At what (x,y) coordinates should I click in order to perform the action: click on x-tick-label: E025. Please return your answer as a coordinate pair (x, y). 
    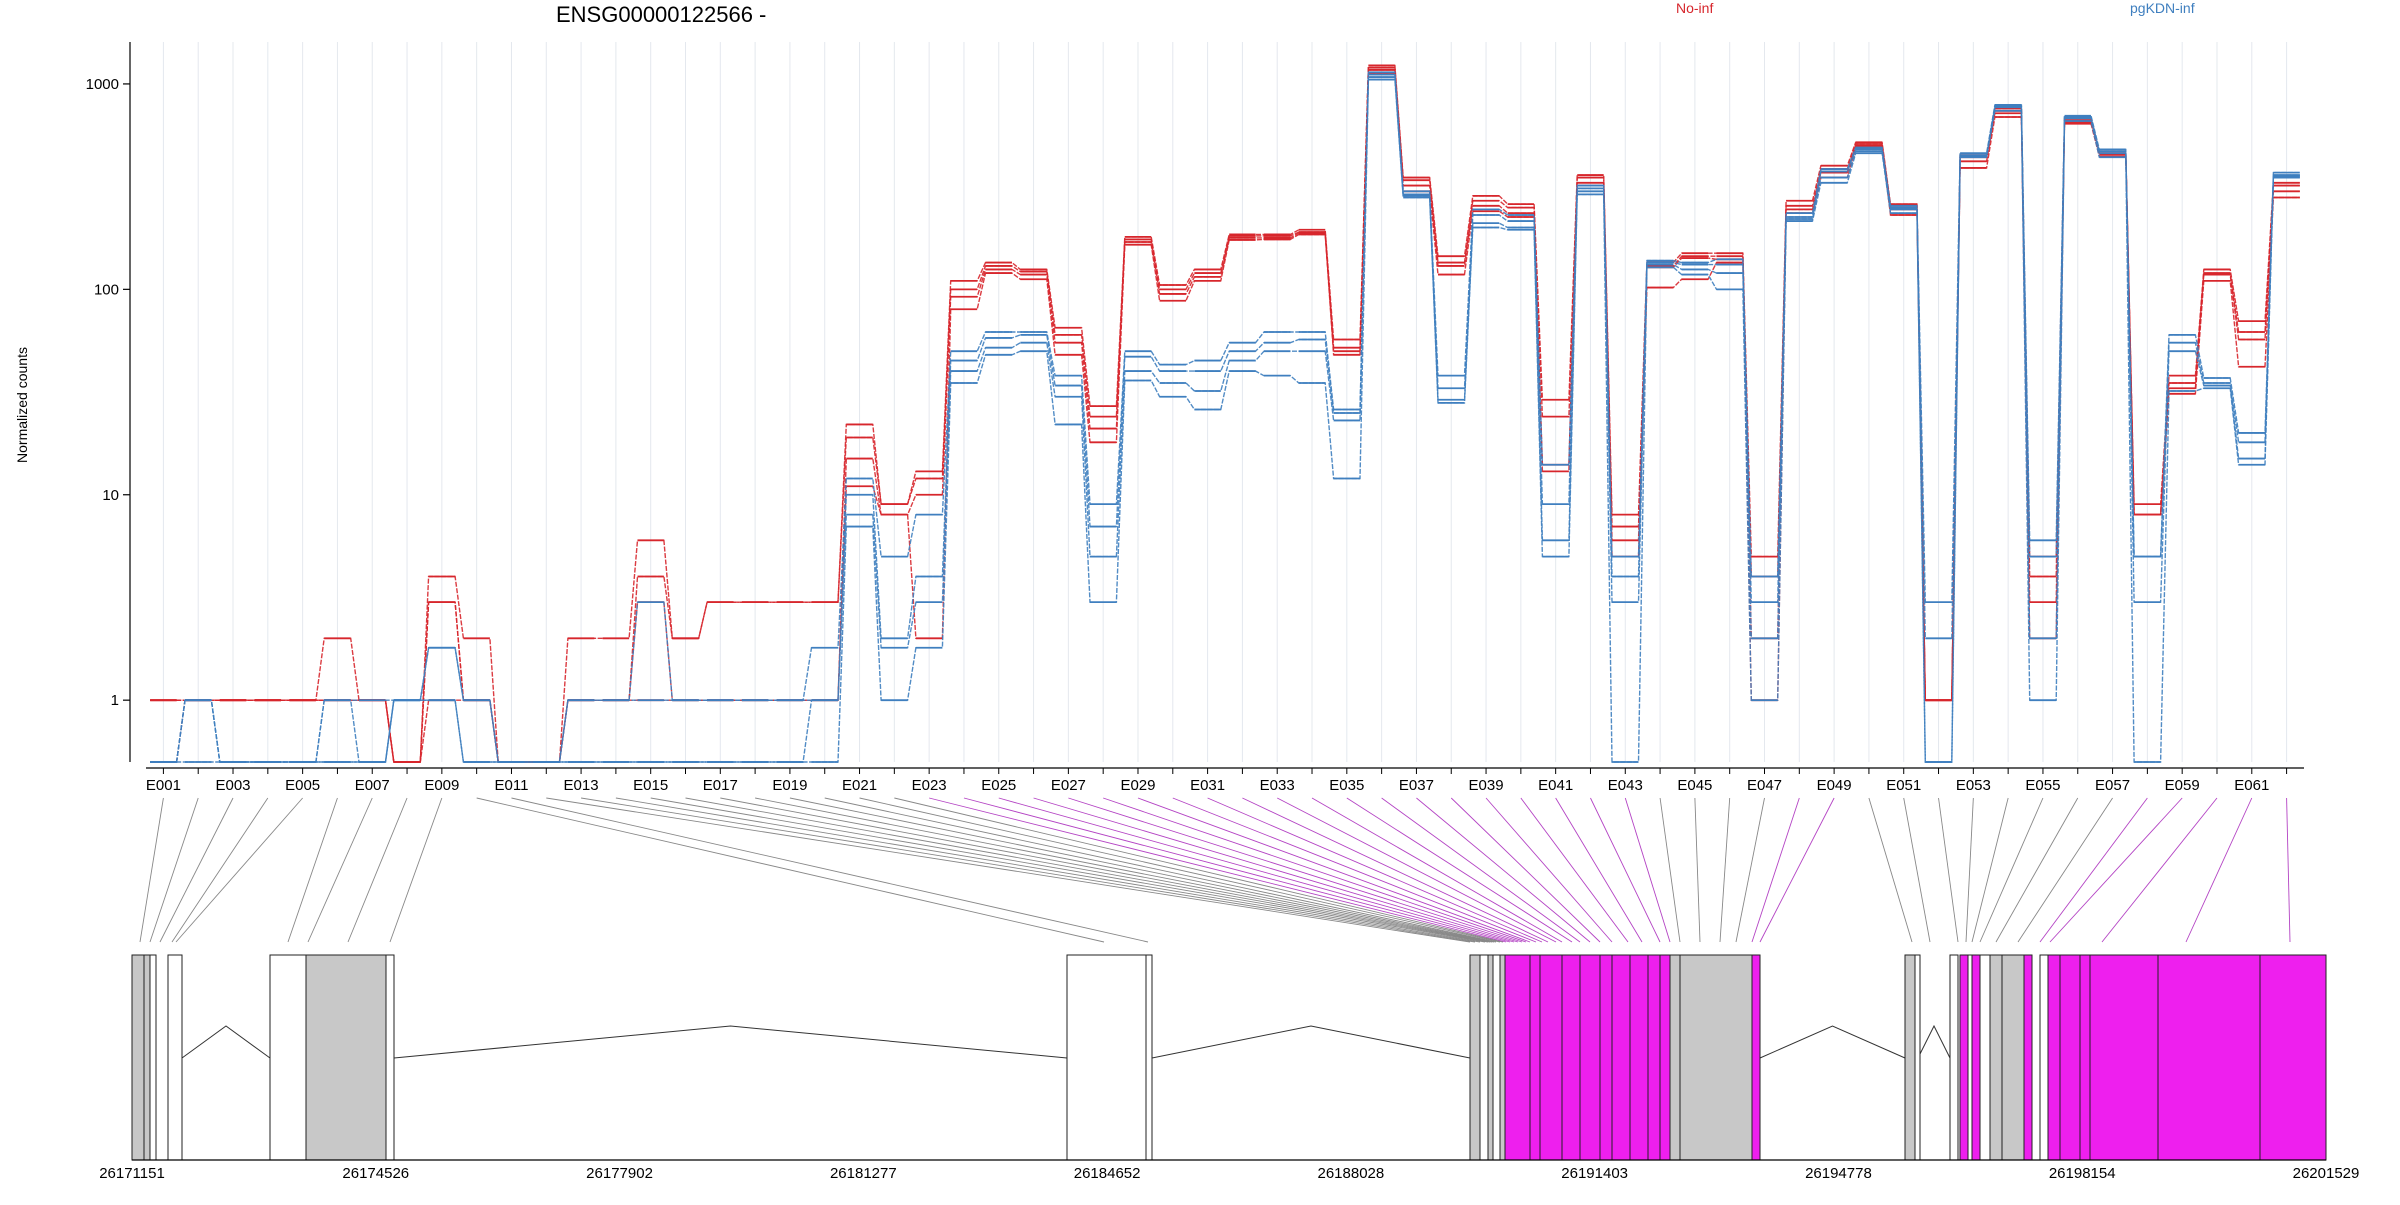
    Looking at the image, I should click on (998, 785).